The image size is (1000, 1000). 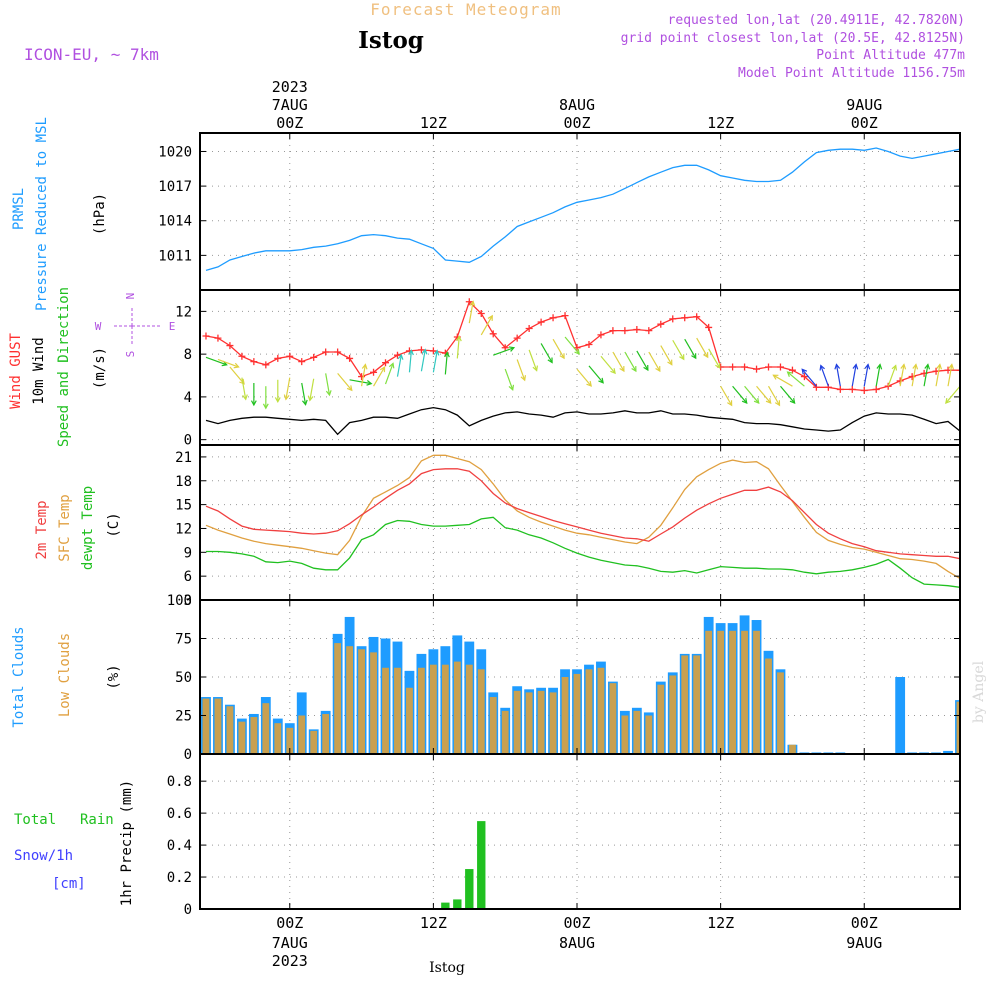 What do you see at coordinates (65, 527) in the screenshot?
I see `temp-label-sfc: SFC Temp` at bounding box center [65, 527].